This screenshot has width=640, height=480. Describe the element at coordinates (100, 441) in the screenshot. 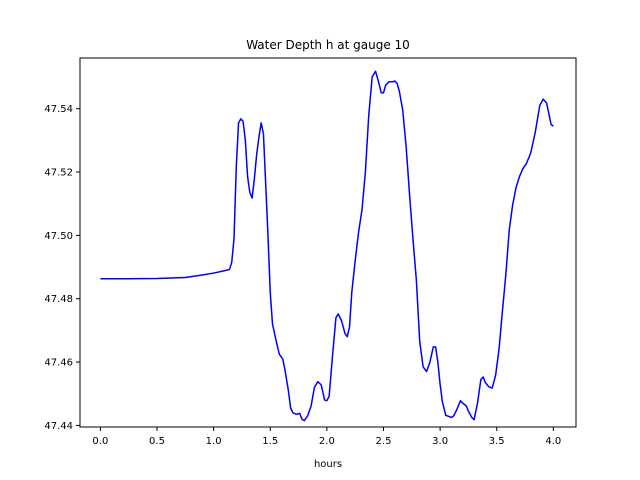

I see `x-tick-label: 0.0` at that location.